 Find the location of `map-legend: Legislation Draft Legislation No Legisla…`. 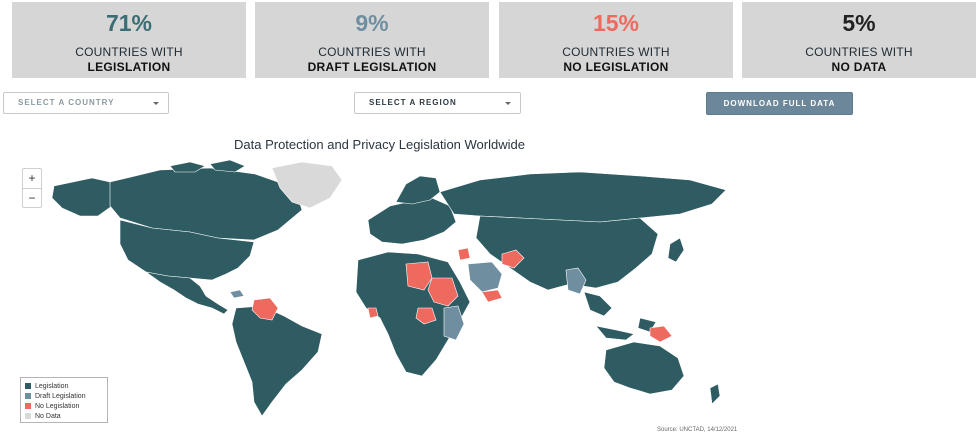

map-legend: Legislation Draft Legislation No Legisla… is located at coordinates (64, 400).